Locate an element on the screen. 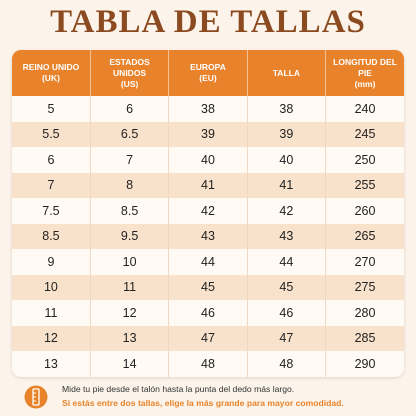 This screenshot has width=416, height=416. column-label: TALLA is located at coordinates (286, 72).